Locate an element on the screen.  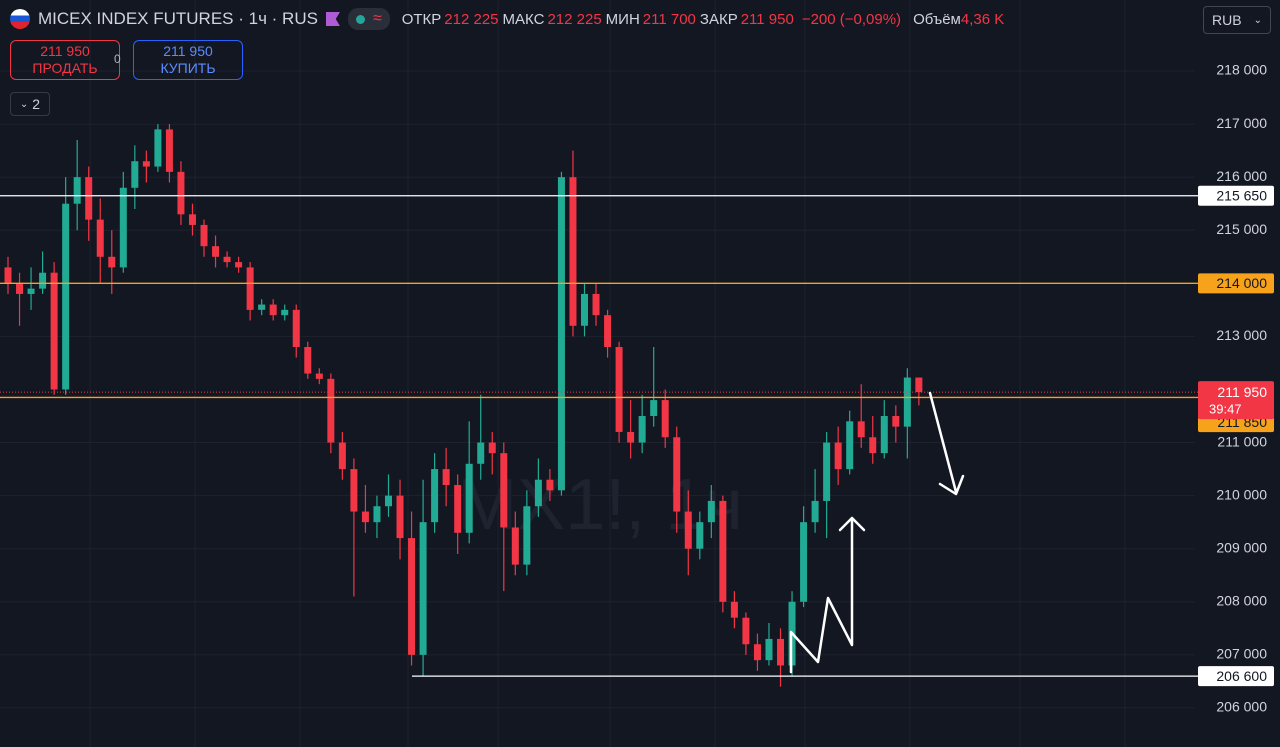
ohlc-label: МАКС is located at coordinates (523, 19).